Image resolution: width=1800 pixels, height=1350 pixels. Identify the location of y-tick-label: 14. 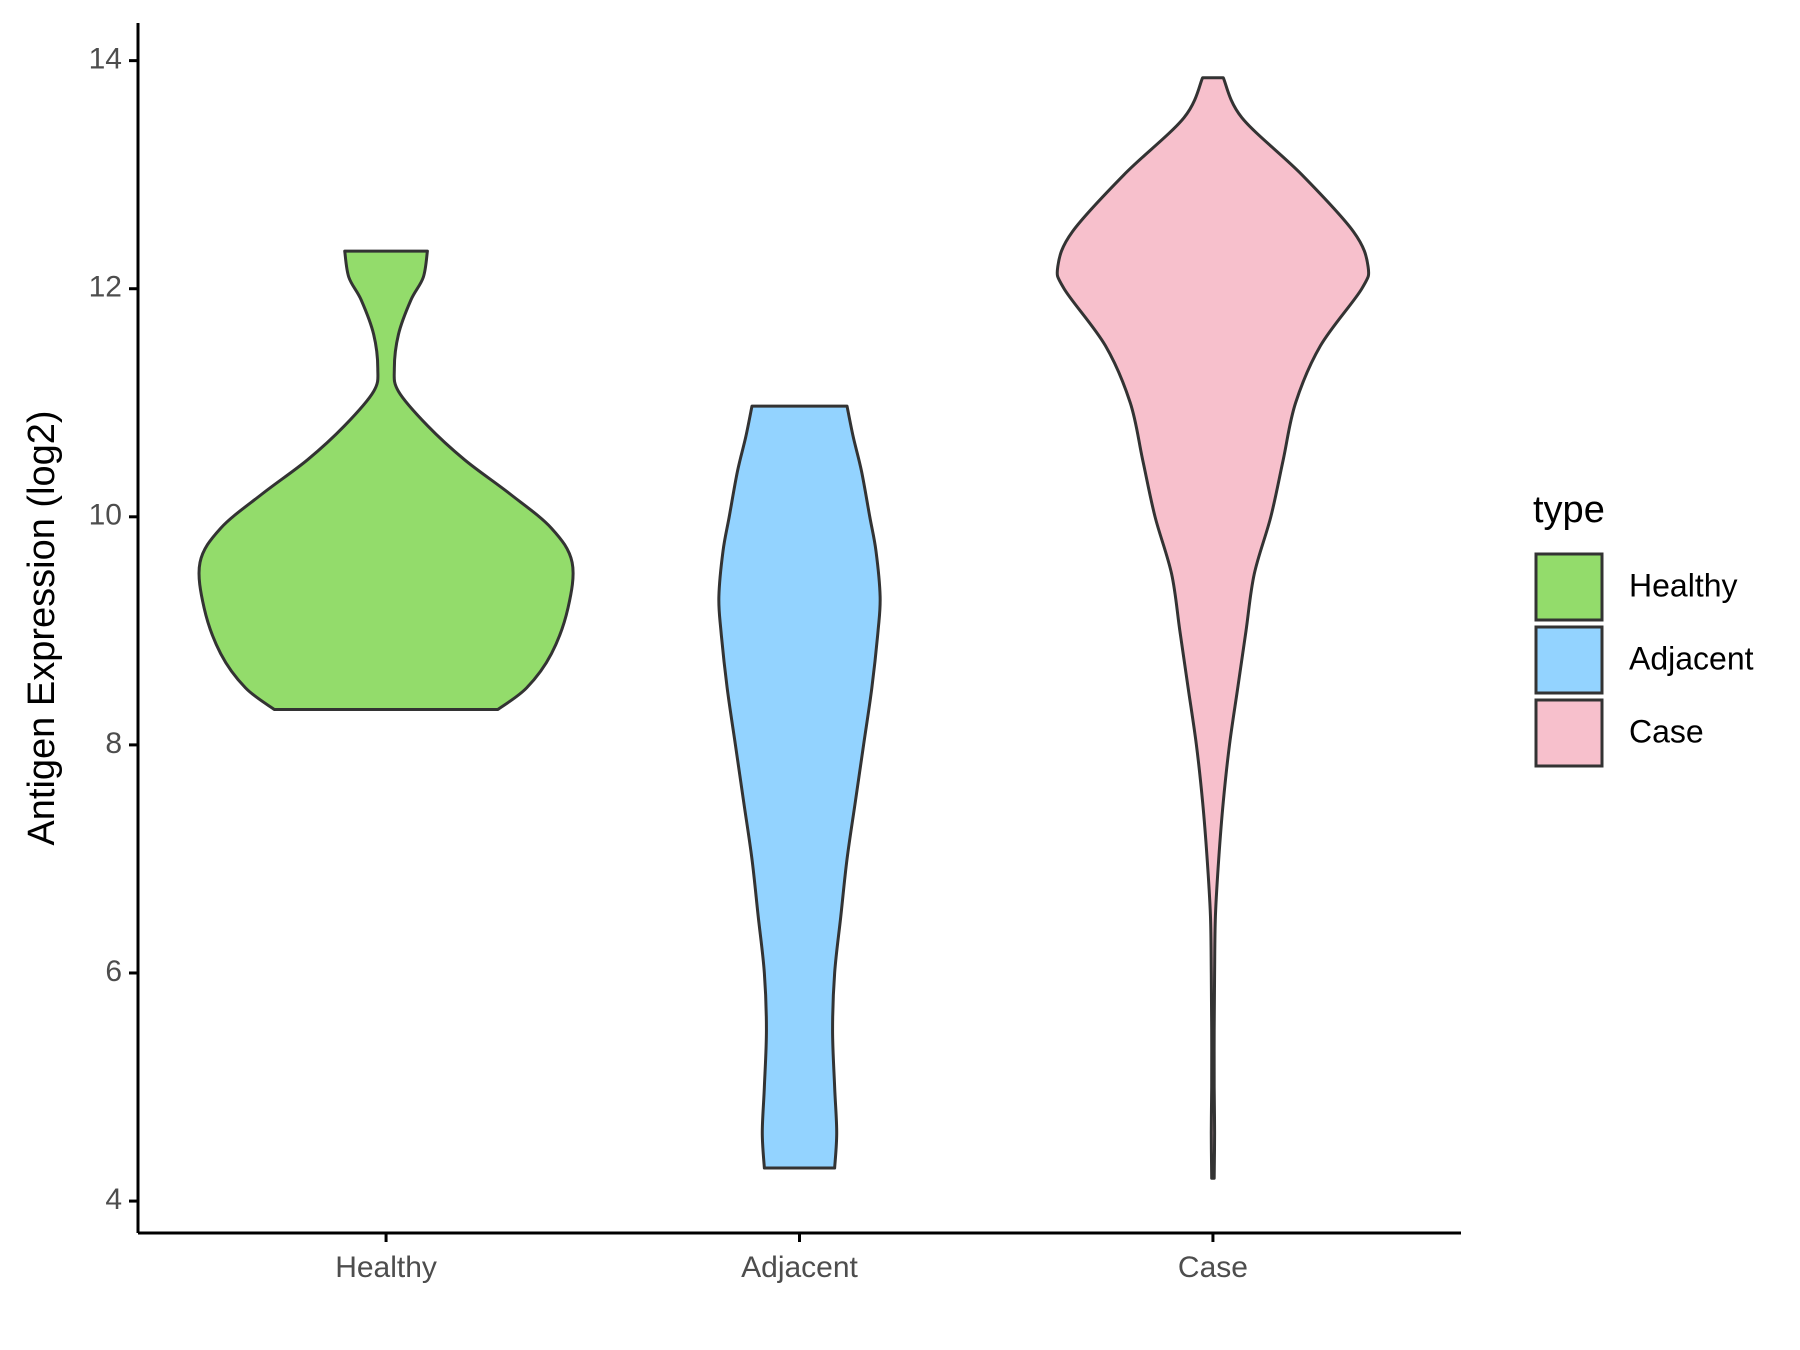
(105, 59).